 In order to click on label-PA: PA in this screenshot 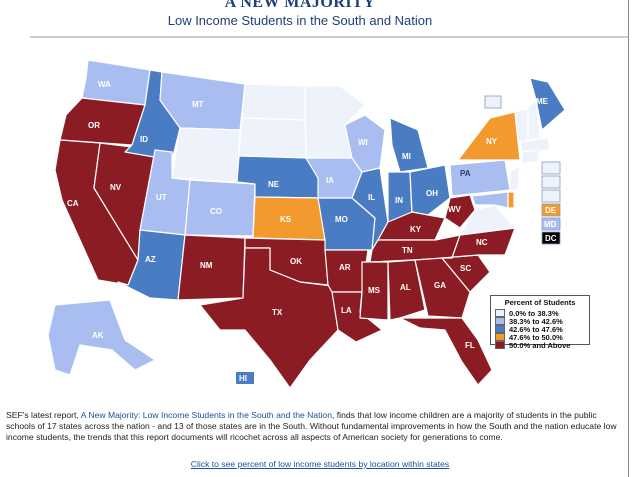, I will do `click(465, 173)`.